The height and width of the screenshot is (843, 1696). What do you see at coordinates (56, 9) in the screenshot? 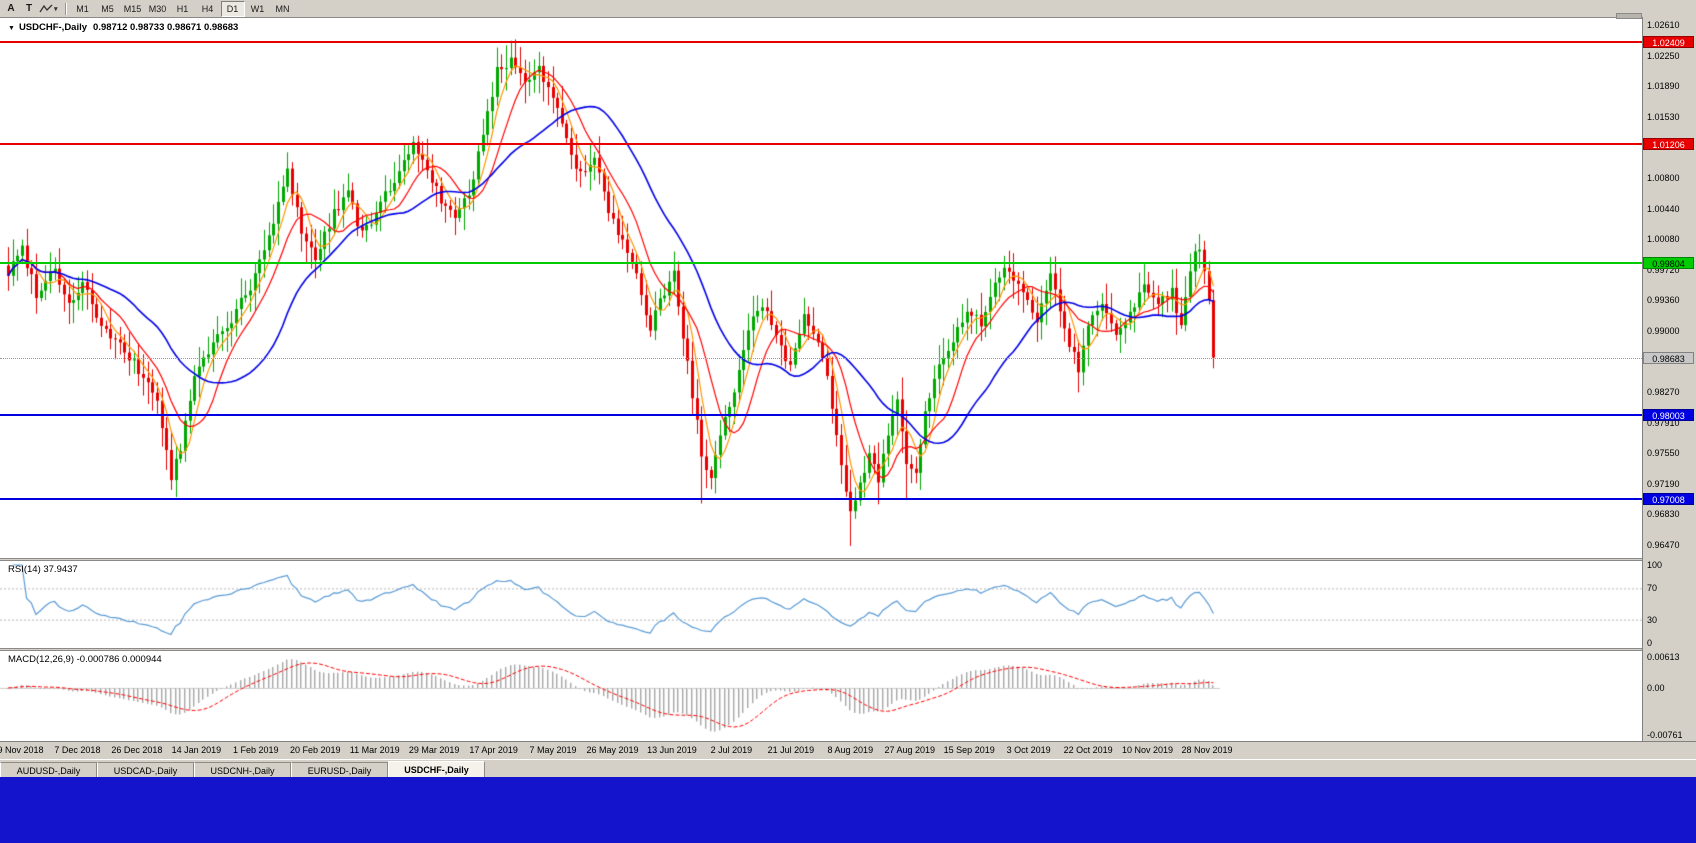
I see `chevron-down-icon: ▾` at bounding box center [56, 9].